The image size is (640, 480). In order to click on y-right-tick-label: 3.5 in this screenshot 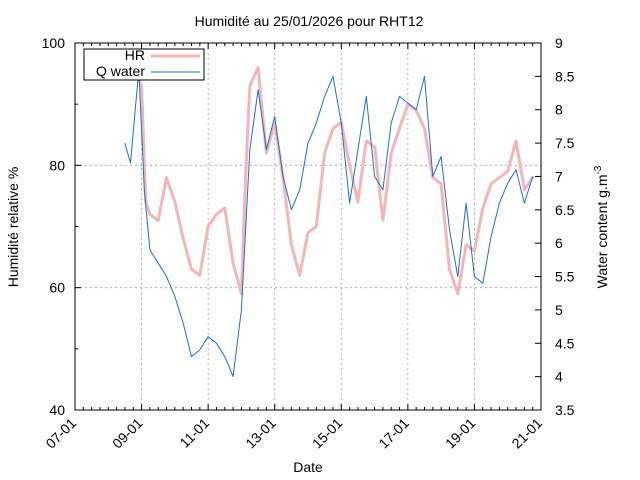, I will do `click(565, 410)`.